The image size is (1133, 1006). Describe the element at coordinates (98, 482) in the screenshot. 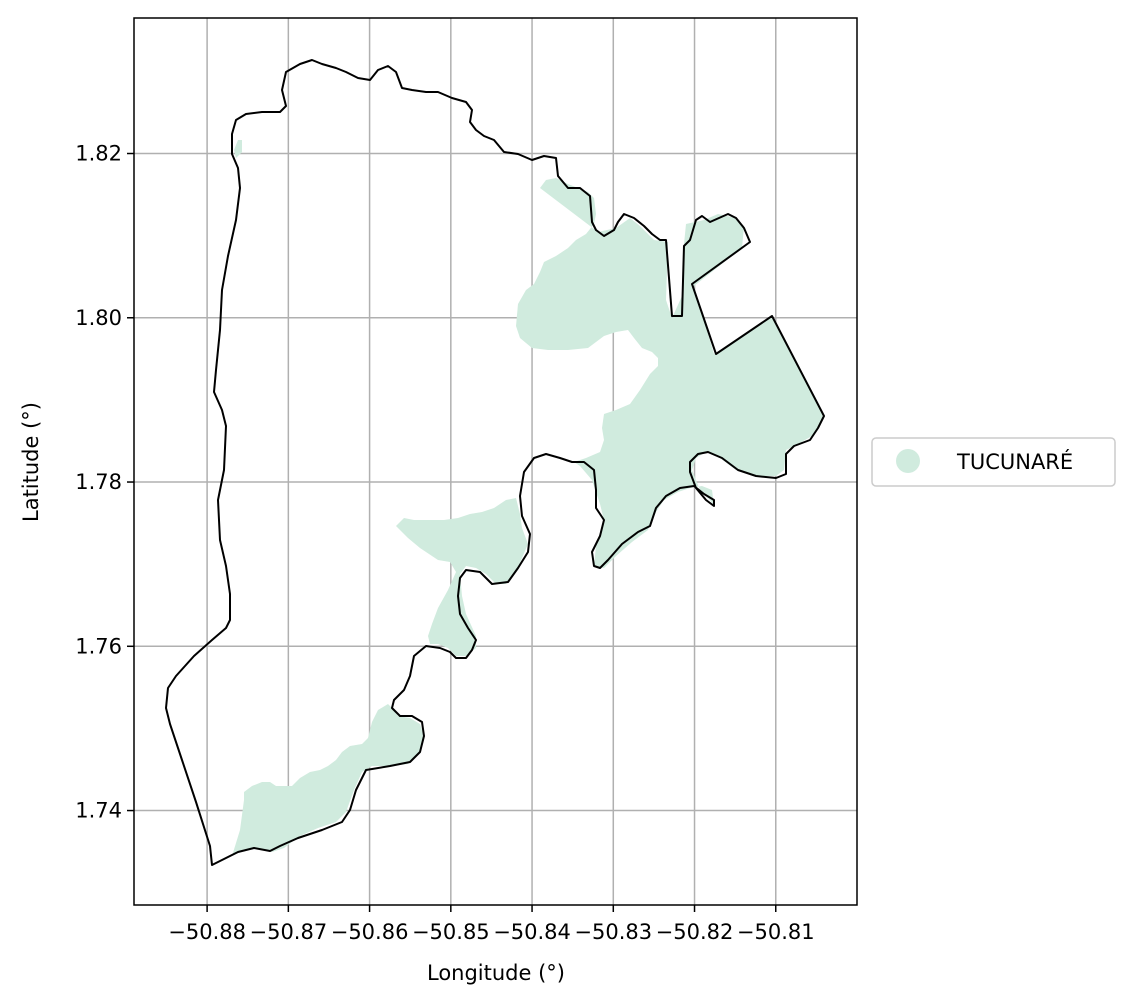

I see `y-tick-label: 1.78` at that location.